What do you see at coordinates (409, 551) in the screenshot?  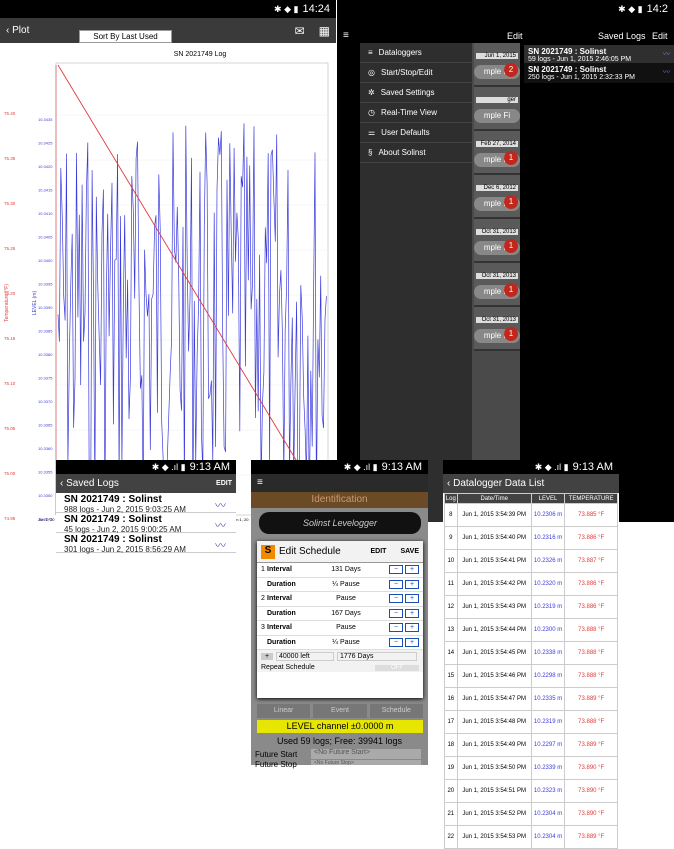 I see `save-button: SAVE` at bounding box center [409, 551].